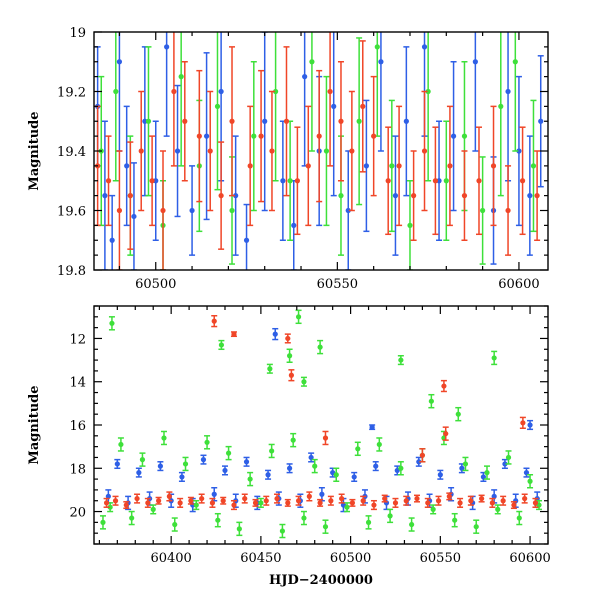  Describe the element at coordinates (77, 426) in the screenshot. I see `y-tick-label: 16` at that location.